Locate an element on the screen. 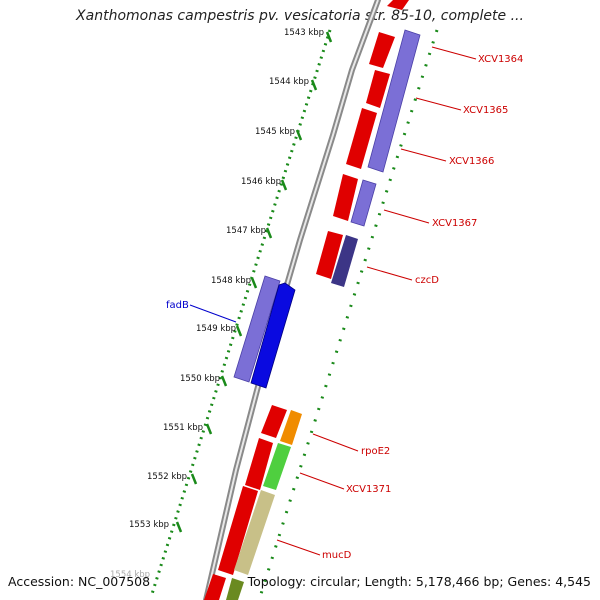 This screenshot has height=600, width=600. gene-label-czcd: czcD is located at coordinates (427, 280).